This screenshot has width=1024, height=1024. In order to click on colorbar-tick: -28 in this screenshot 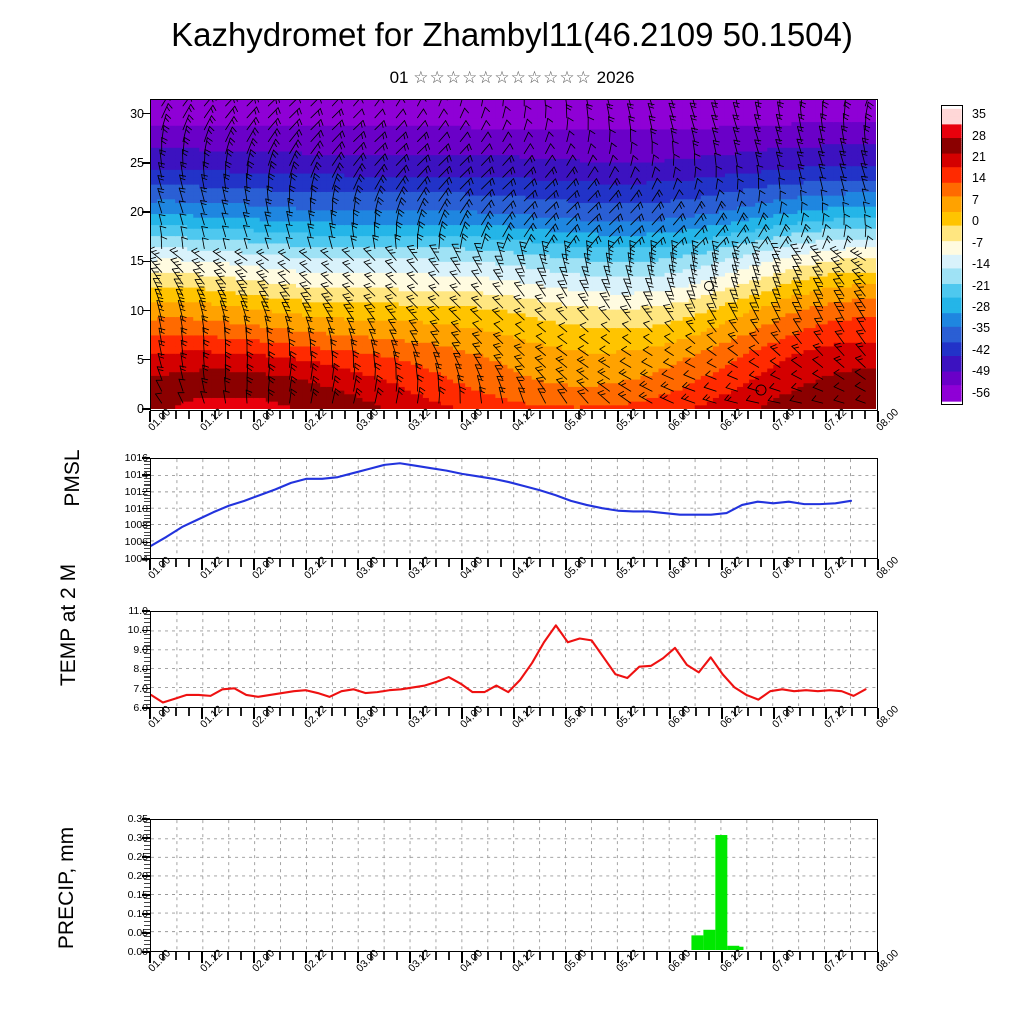, I will do `click(981, 307)`.